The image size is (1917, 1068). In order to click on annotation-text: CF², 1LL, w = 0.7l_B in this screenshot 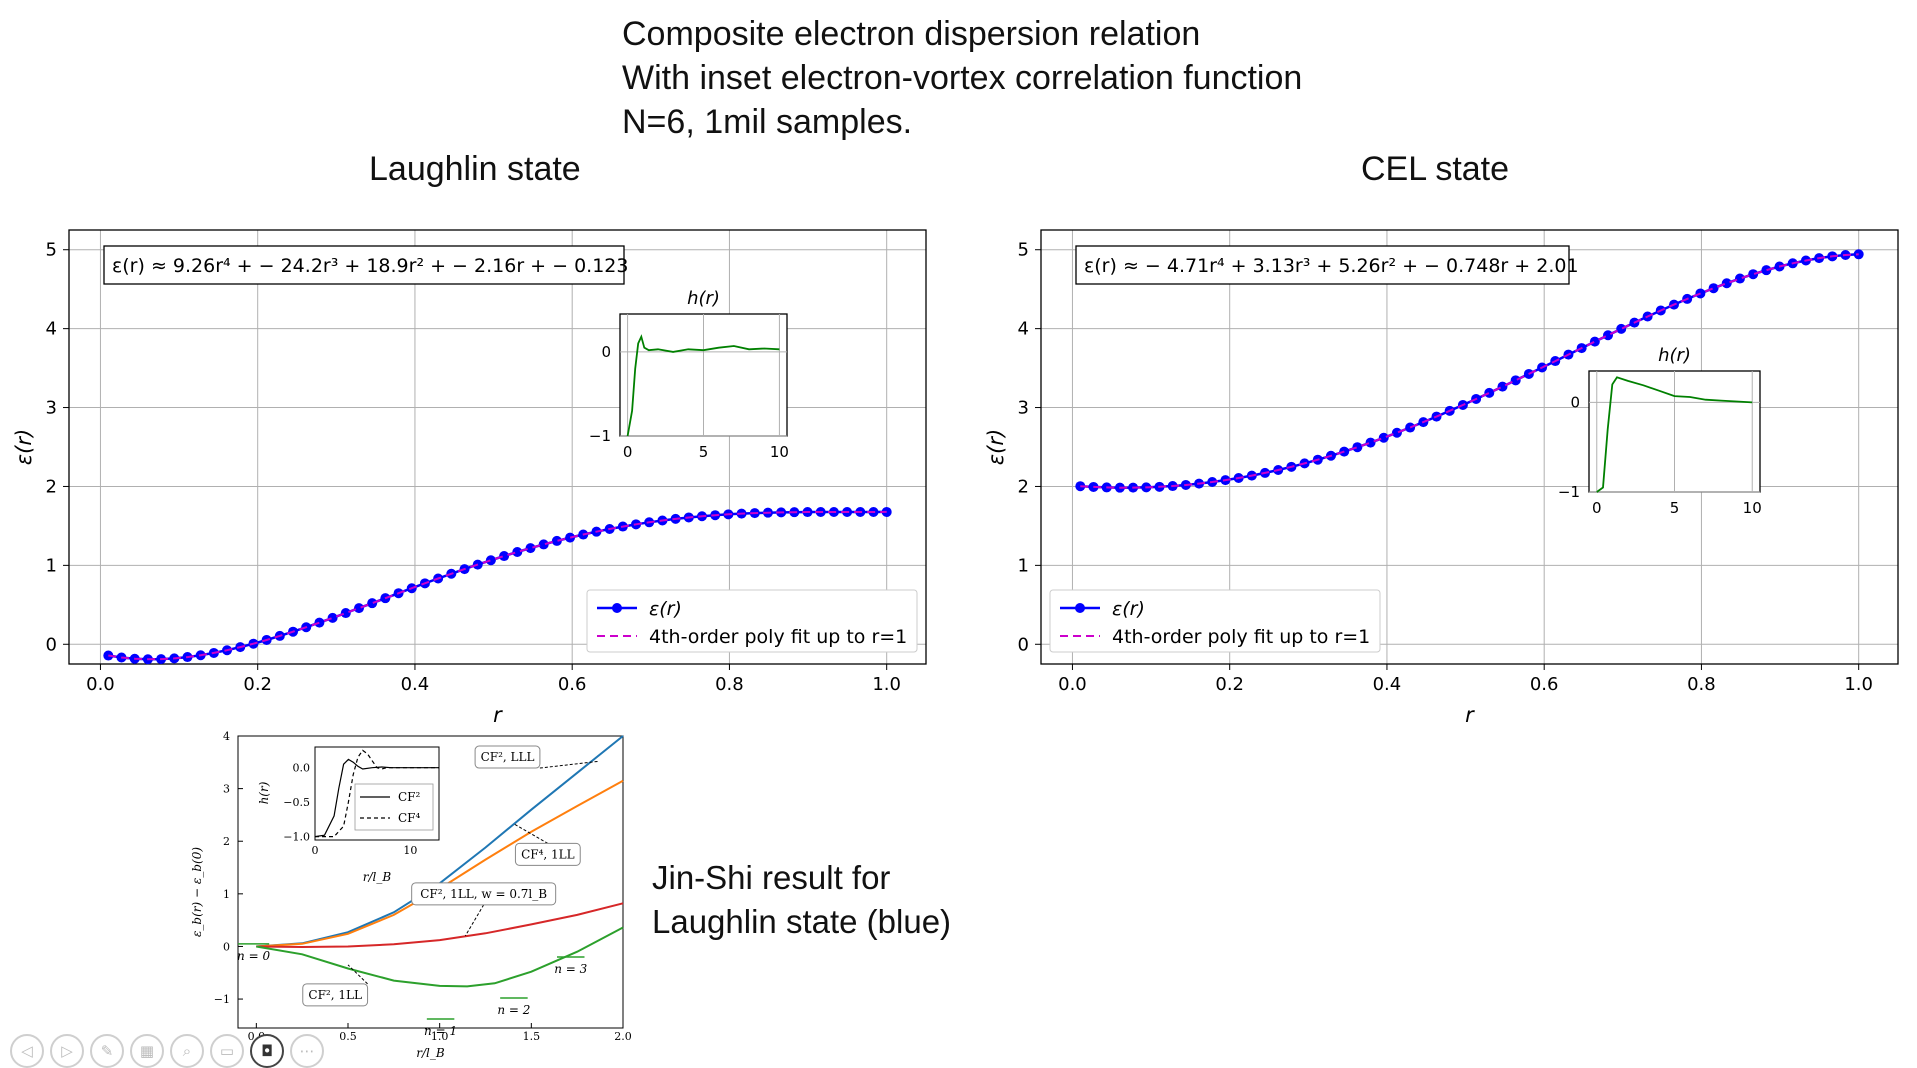, I will do `click(483, 894)`.